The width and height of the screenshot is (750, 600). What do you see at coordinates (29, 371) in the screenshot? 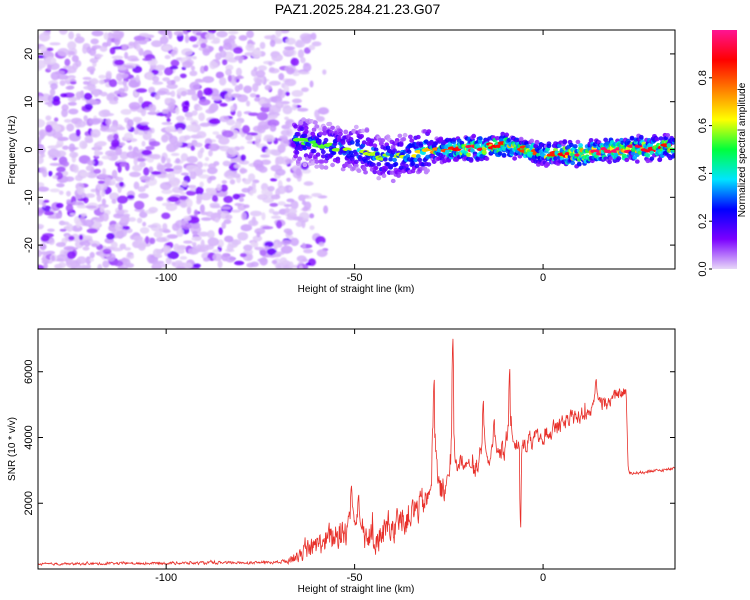
I see `y-tick-label: 6000` at bounding box center [29, 371].